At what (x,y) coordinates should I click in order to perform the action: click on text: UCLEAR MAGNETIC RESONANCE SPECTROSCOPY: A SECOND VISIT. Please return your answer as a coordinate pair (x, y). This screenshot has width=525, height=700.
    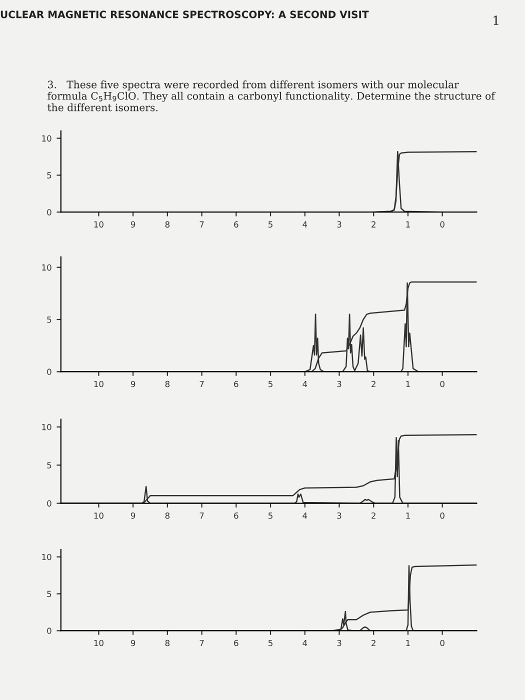
    Looking at the image, I should click on (184, 14).